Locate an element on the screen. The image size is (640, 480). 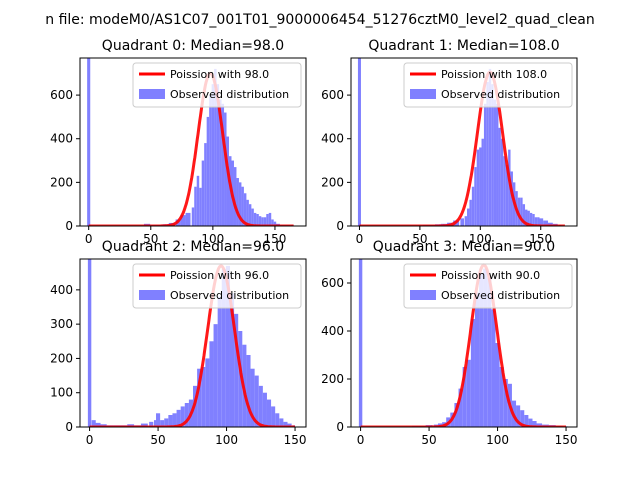
subplot-title: Quadrant 1: Median=108.0 is located at coordinates (463, 46).